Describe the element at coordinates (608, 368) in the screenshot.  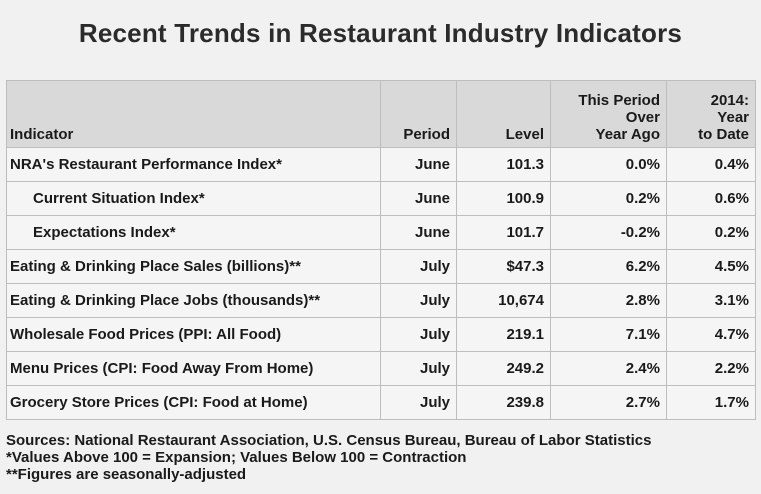
I see `cell-year-over-year: 2.4%` at that location.